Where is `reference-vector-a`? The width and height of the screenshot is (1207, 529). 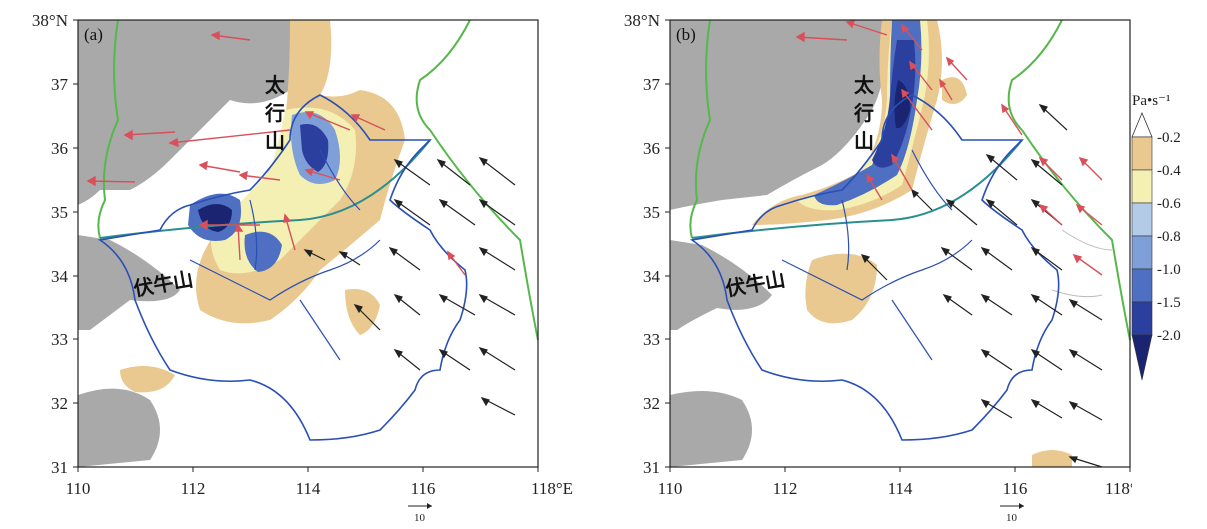 reference-vector-a is located at coordinates (420, 506).